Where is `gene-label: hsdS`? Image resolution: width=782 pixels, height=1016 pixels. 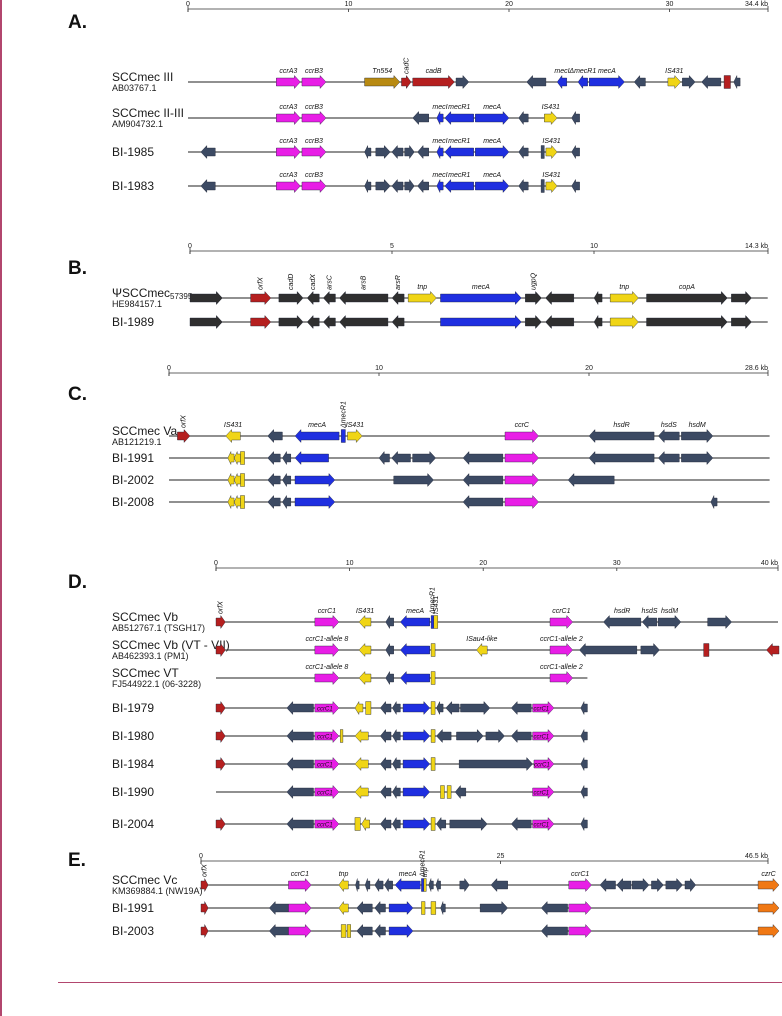 gene-label: hsdS is located at coordinates (669, 425).